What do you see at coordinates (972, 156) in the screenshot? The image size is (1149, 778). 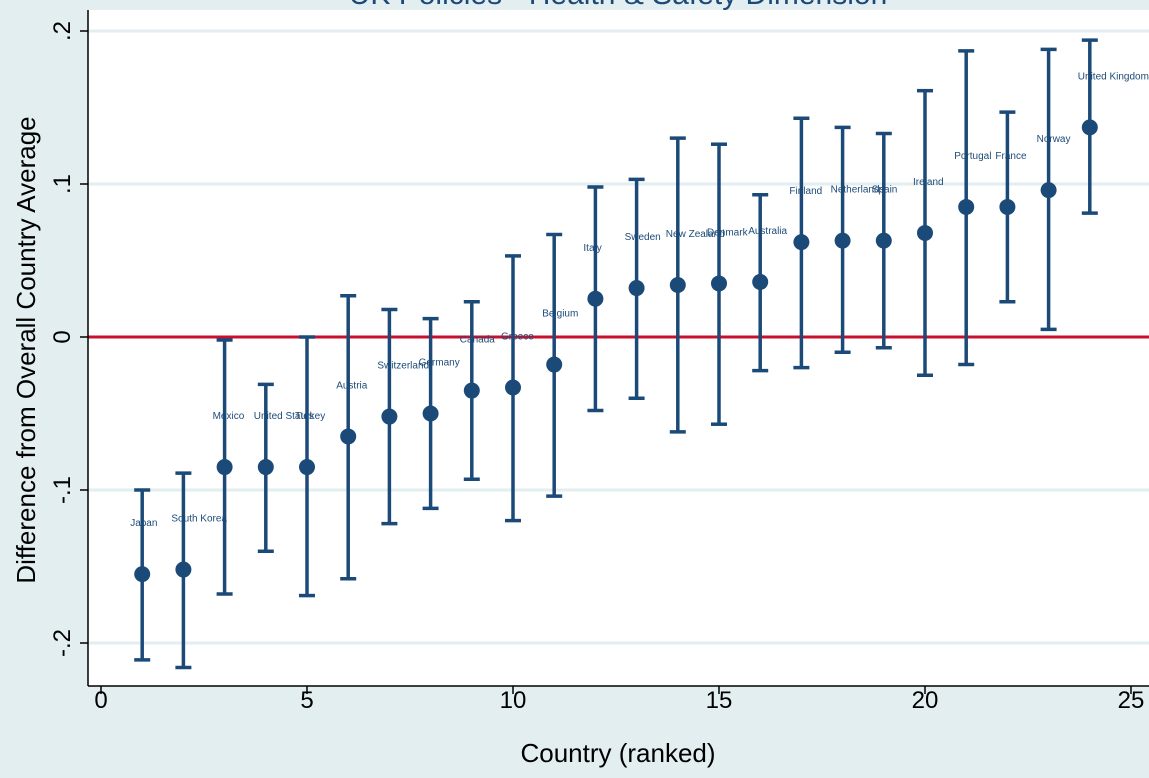 I see `marker-label-21: Portugal` at bounding box center [972, 156].